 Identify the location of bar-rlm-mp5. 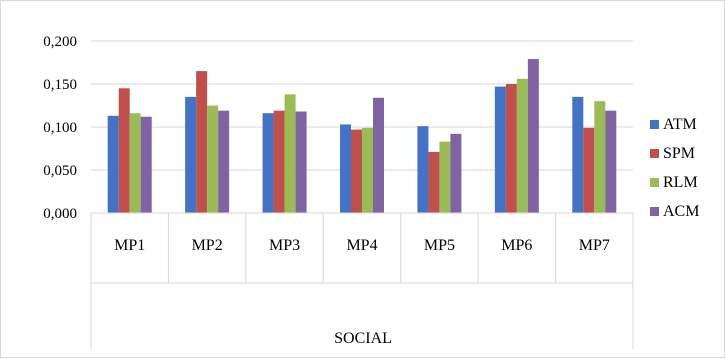
(445, 177).